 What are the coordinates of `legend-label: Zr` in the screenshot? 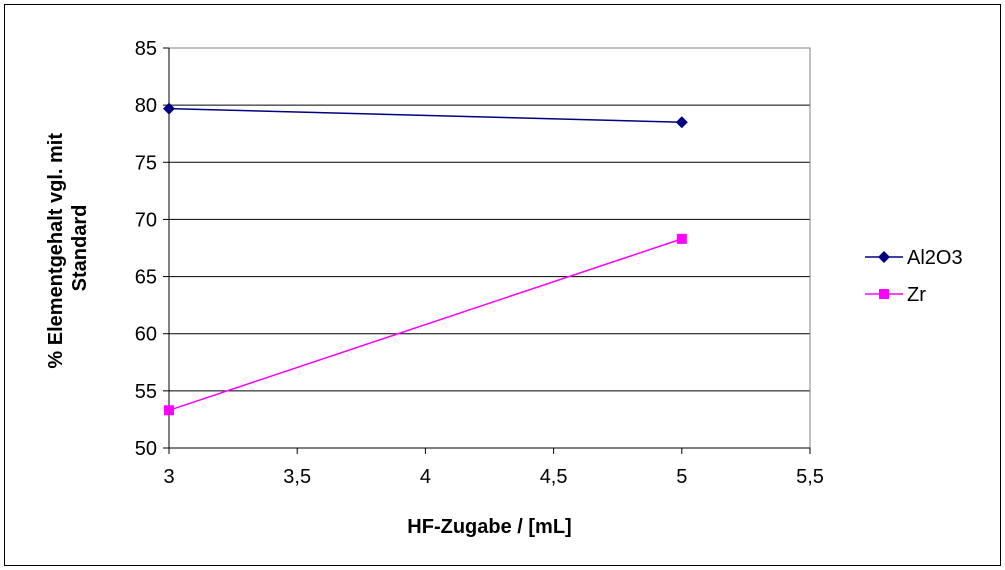 It's located at (916, 295).